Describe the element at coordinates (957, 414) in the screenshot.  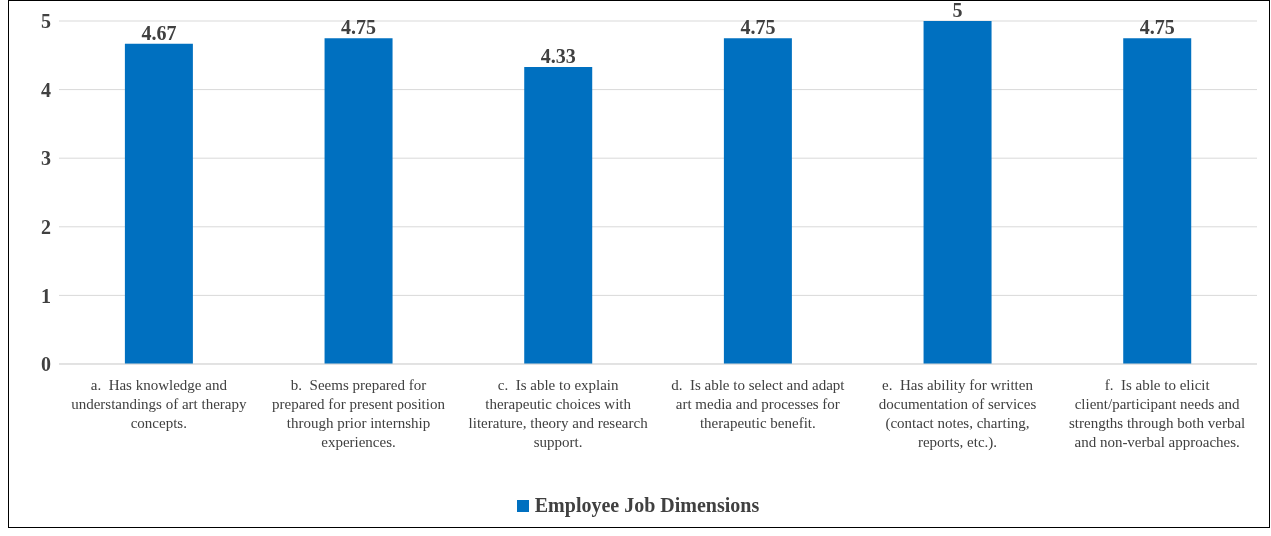
I see `x-tick-label: e. Has ability for written documentation of services (contact notes, charting, reports, etc.).` at that location.